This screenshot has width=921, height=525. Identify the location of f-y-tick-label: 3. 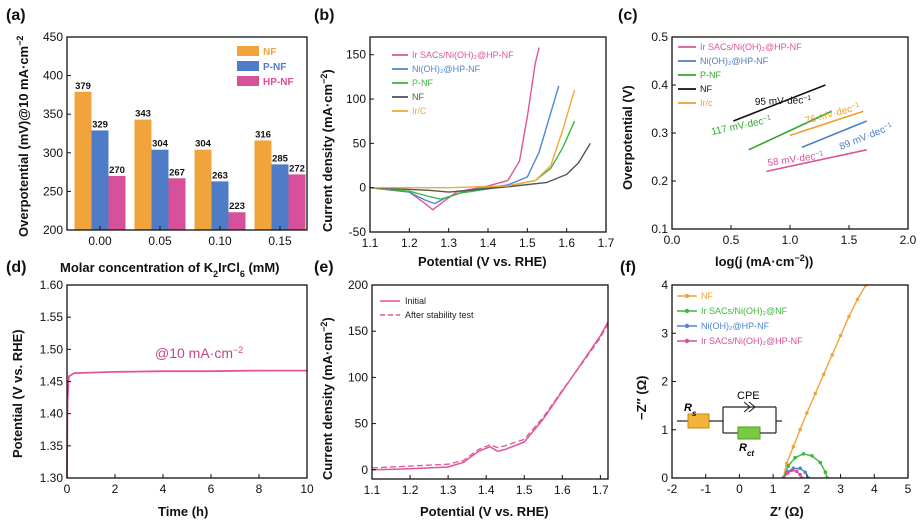
(664, 333).